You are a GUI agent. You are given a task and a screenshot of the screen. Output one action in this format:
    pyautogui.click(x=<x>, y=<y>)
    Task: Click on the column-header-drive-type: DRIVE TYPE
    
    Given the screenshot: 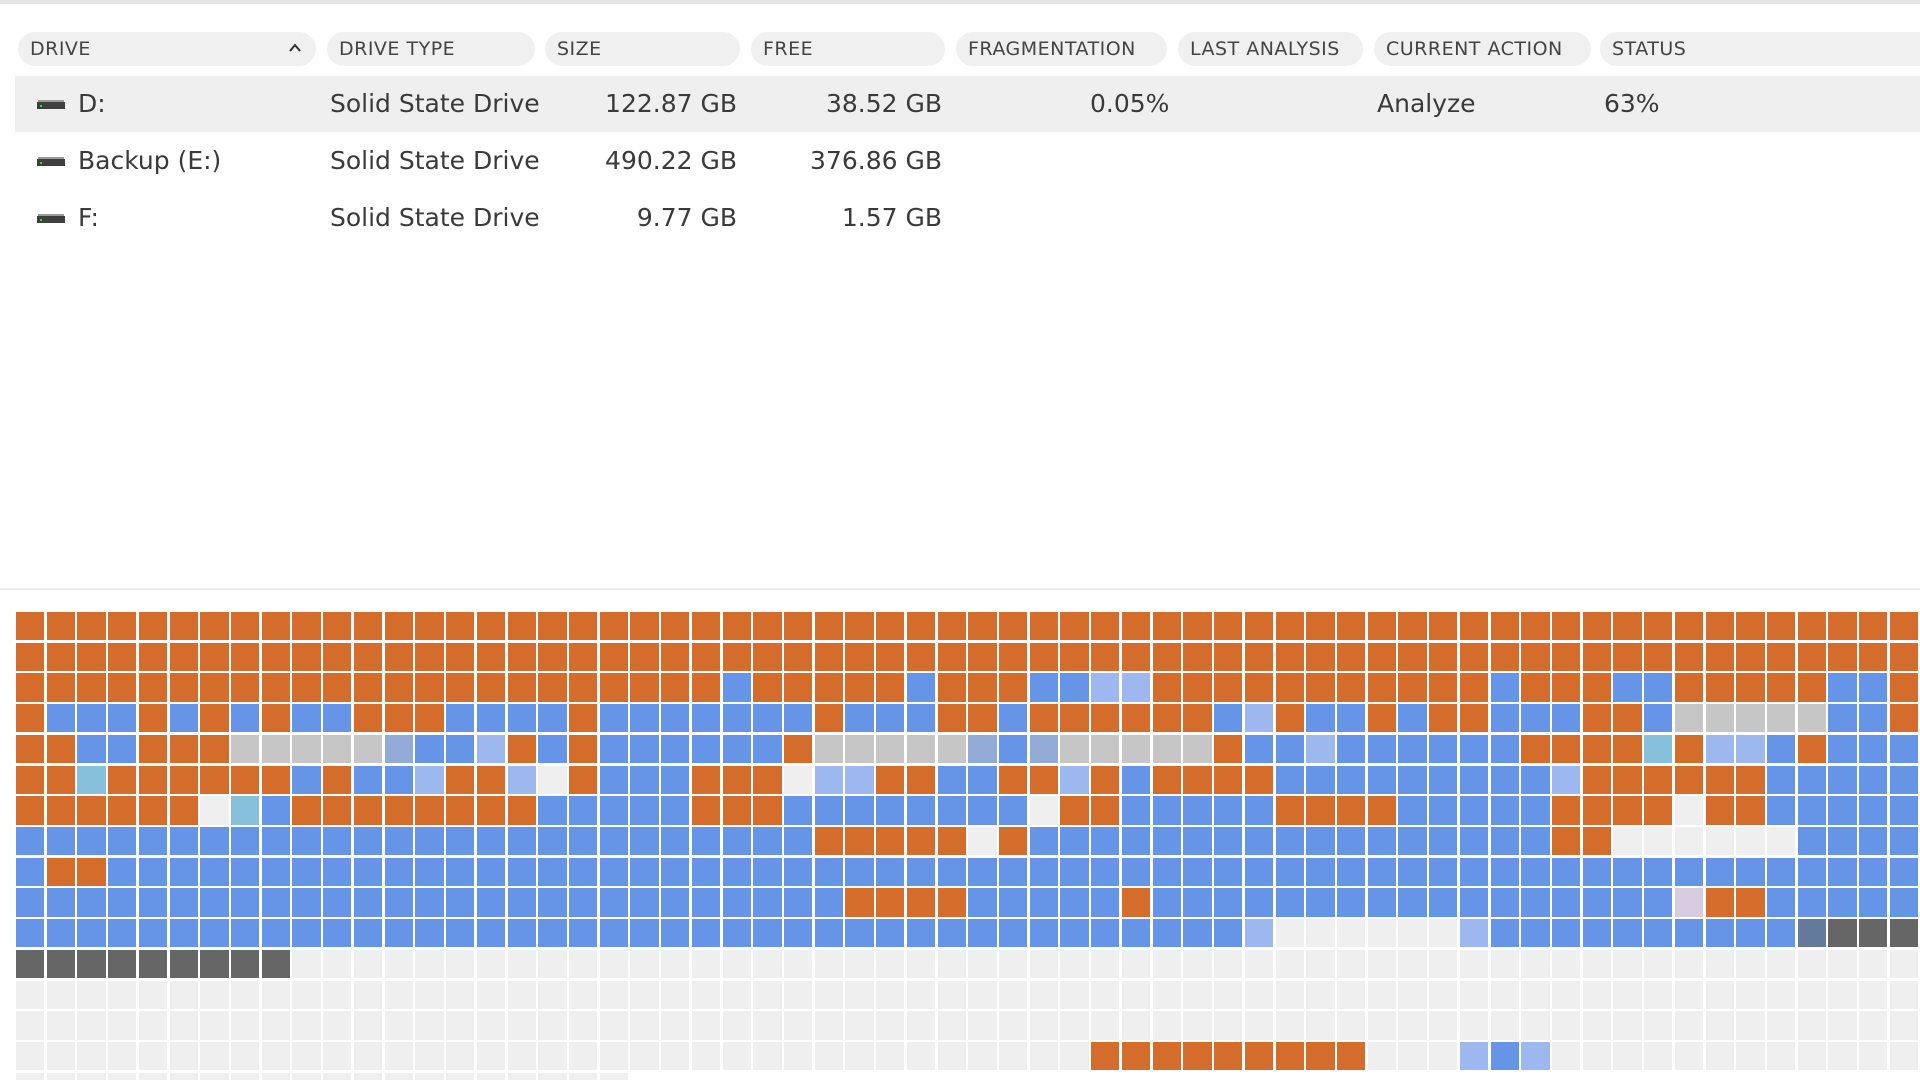 What is the action you would take?
    pyautogui.click(x=431, y=49)
    